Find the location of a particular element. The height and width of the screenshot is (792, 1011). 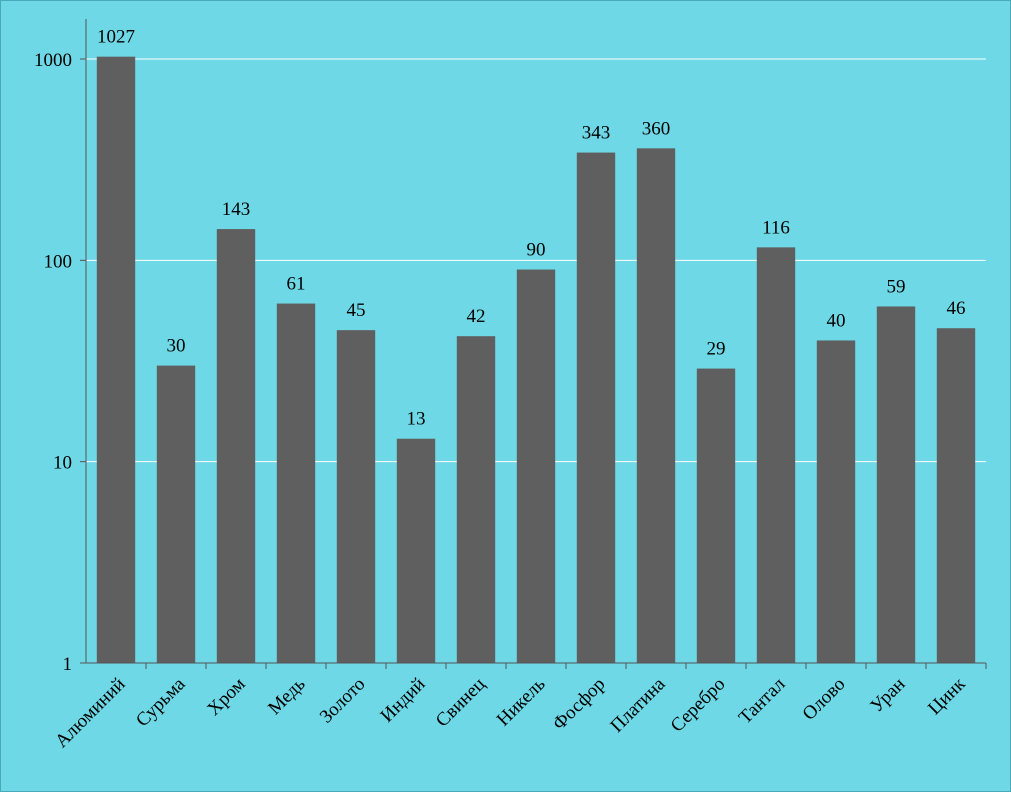

y-tick-label: 100 is located at coordinates (58, 261).